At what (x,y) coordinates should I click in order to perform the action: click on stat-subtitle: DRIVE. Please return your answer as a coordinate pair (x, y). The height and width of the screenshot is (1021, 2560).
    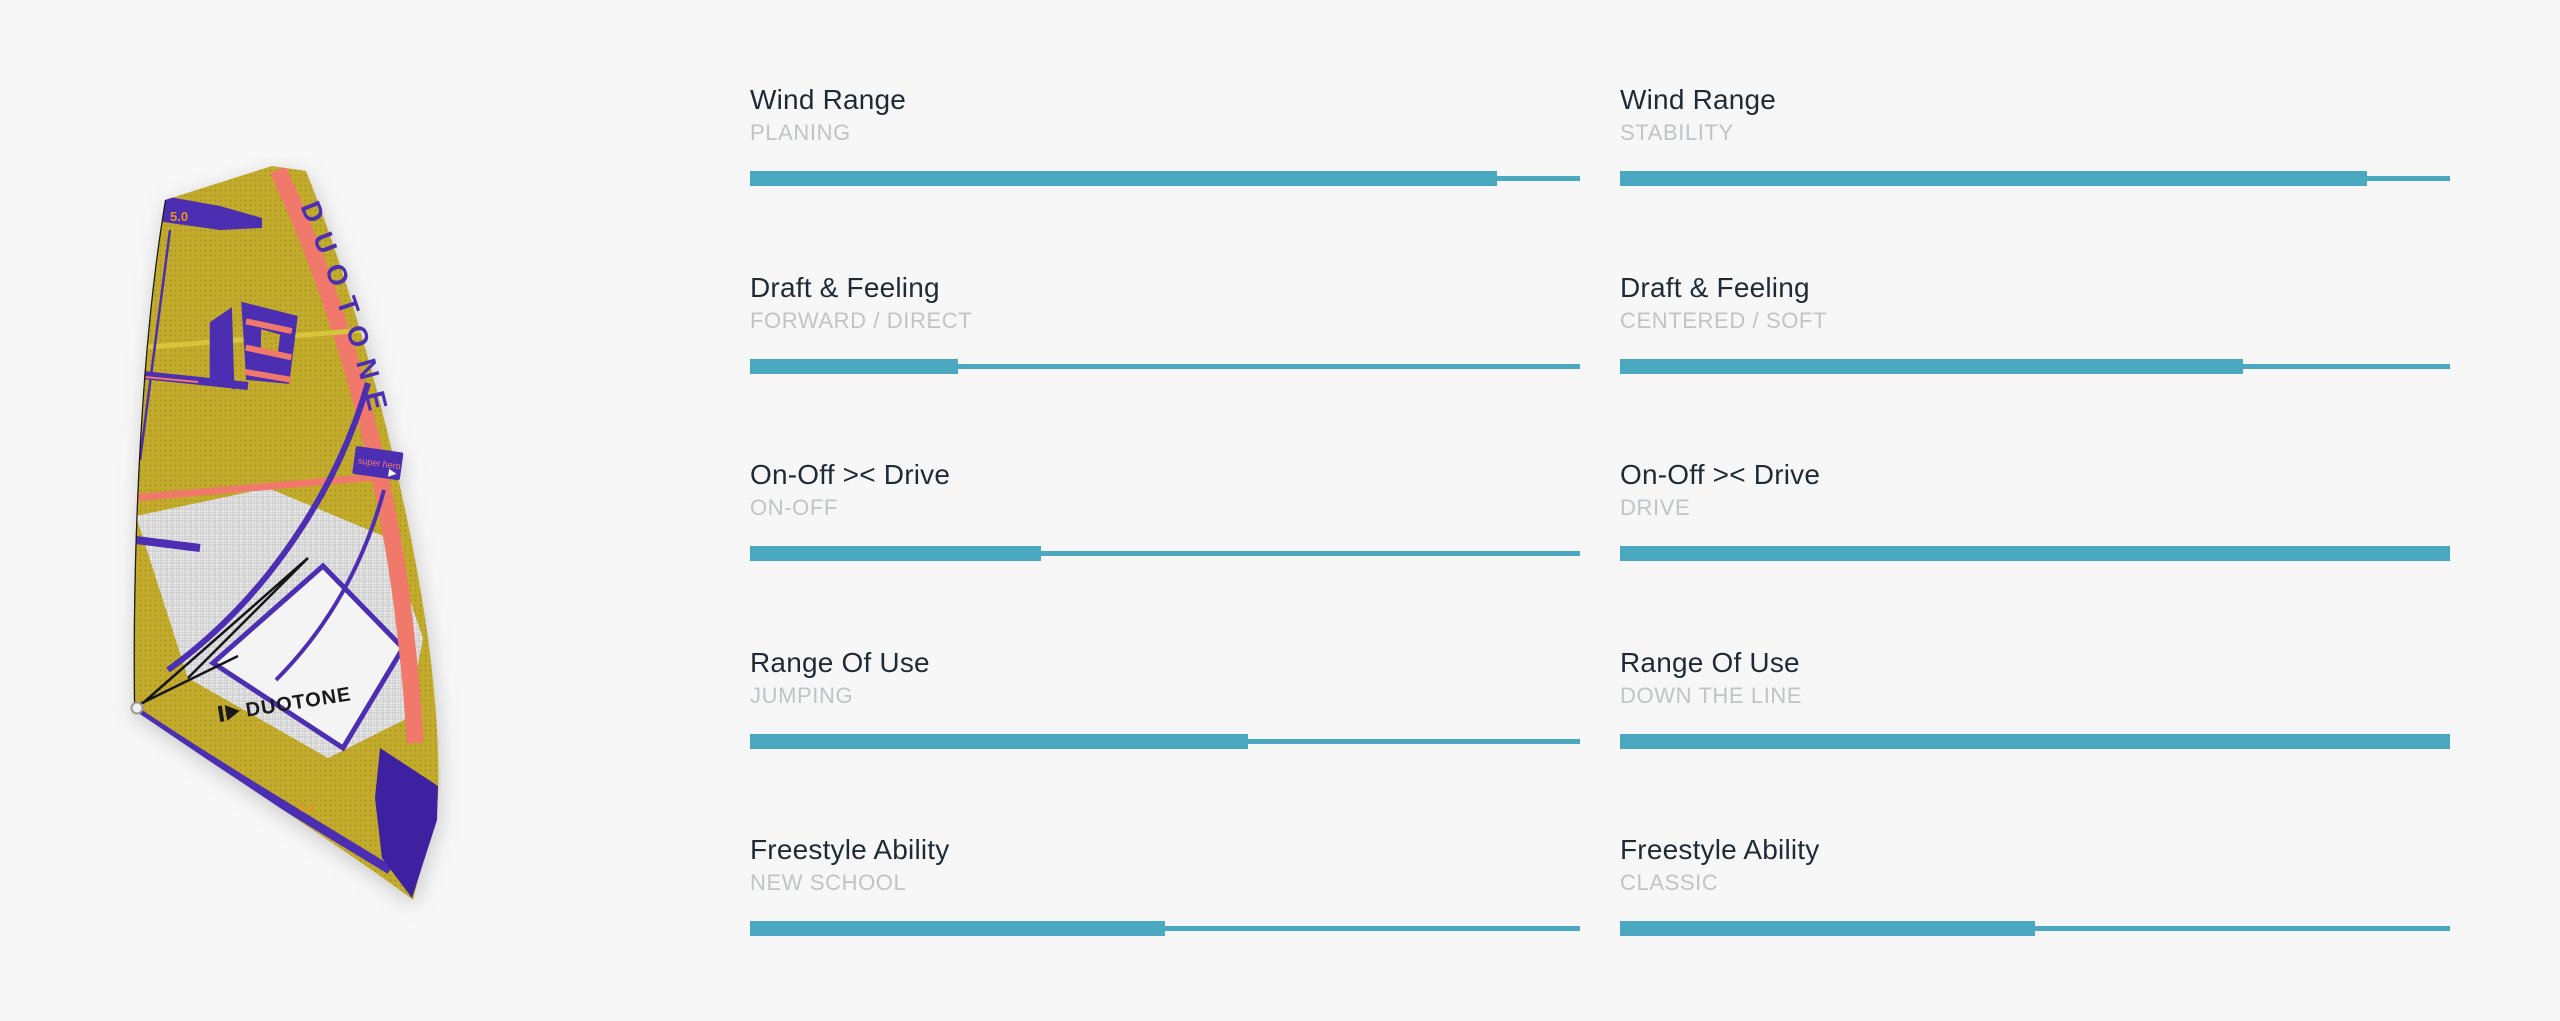
    Looking at the image, I should click on (1655, 507).